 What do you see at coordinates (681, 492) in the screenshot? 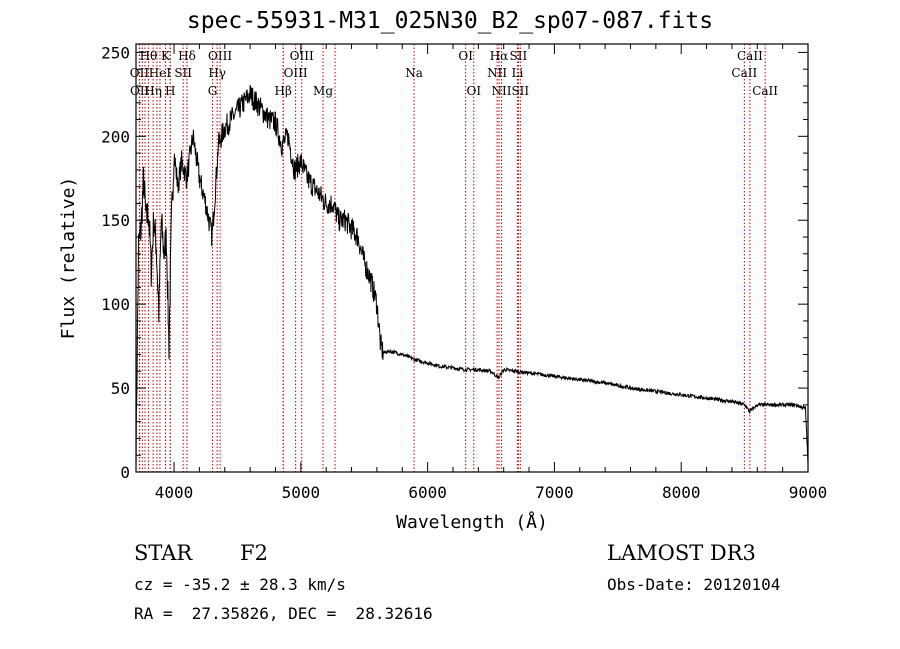
I see `x-tick-label: 8000` at bounding box center [681, 492].